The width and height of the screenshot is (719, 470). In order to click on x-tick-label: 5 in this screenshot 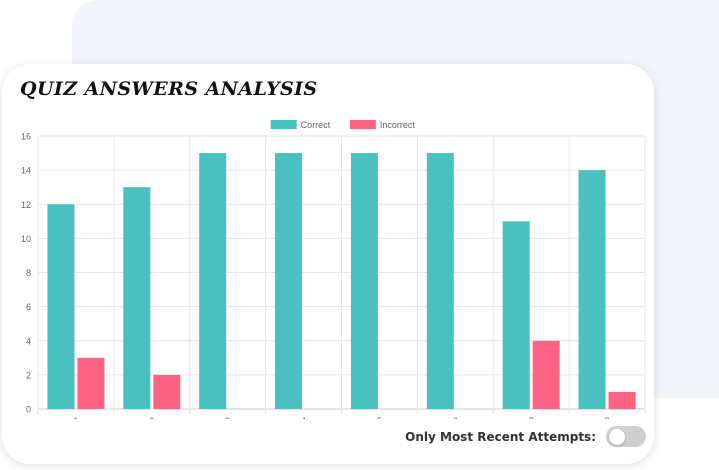, I will do `click(379, 417)`.